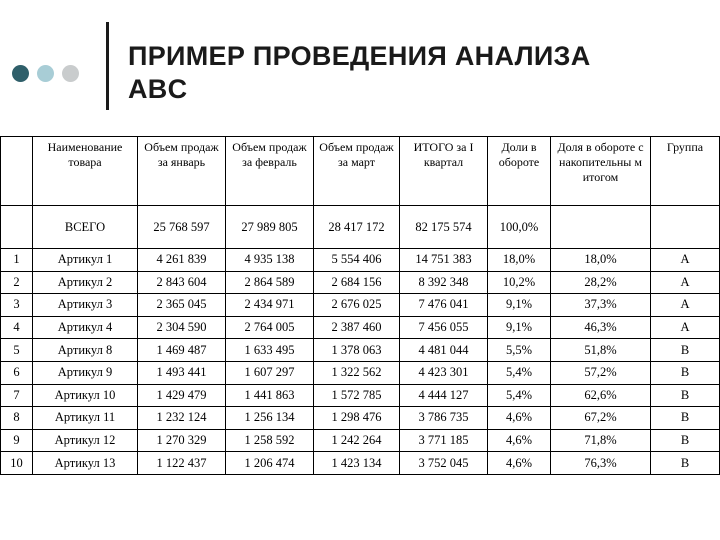 Image resolution: width=720 pixels, height=540 pixels. I want to click on cell-product-name: Артикул 4, so click(85, 327).